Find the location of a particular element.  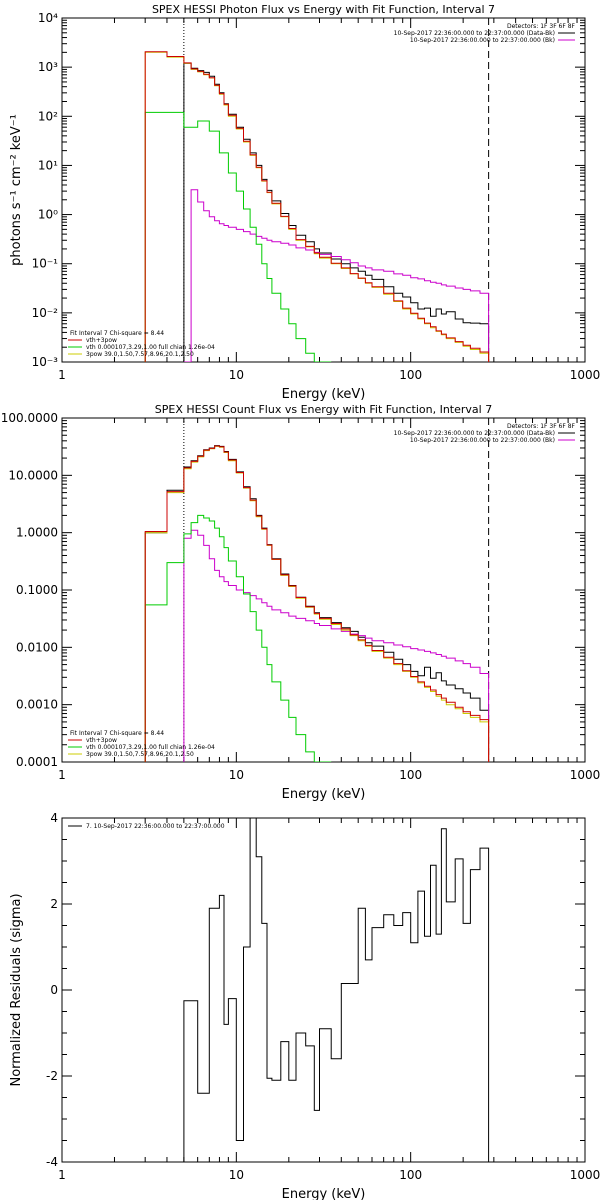

y-tick-label: 0.0001 is located at coordinates (37, 762).